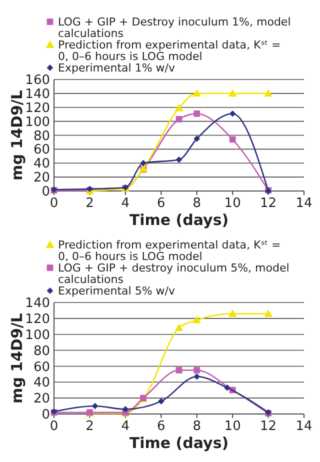 This screenshot has height=462, width=320. Describe the element at coordinates (37, 80) in the screenshot. I see `y-tick-label: 160` at that location.